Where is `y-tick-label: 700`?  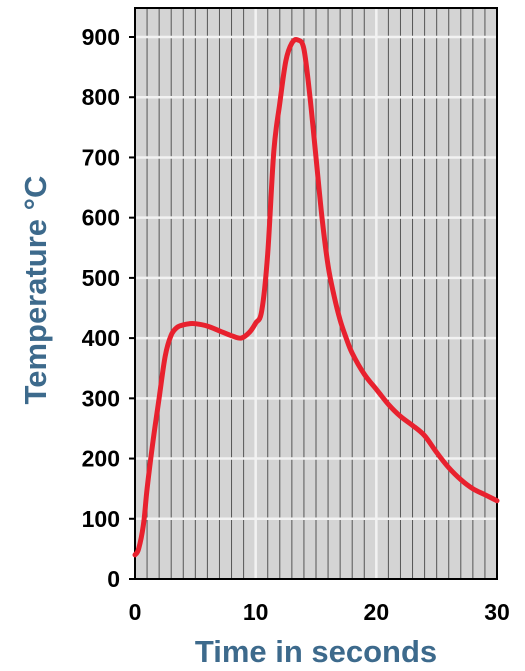 y-tick-label: 700 is located at coordinates (101, 157).